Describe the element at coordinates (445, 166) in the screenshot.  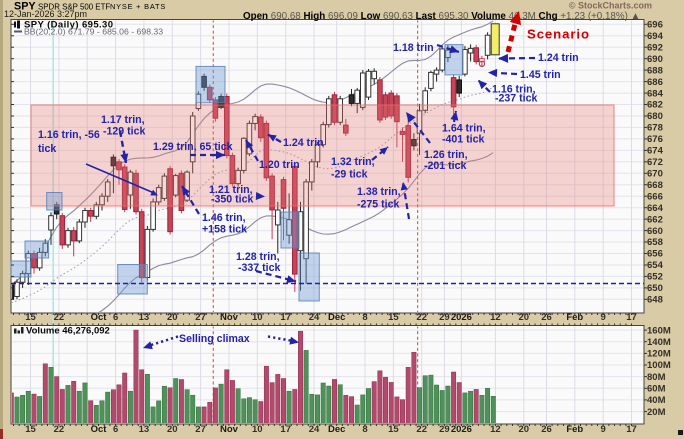
I see `svg-text: -201 tick` at that location.